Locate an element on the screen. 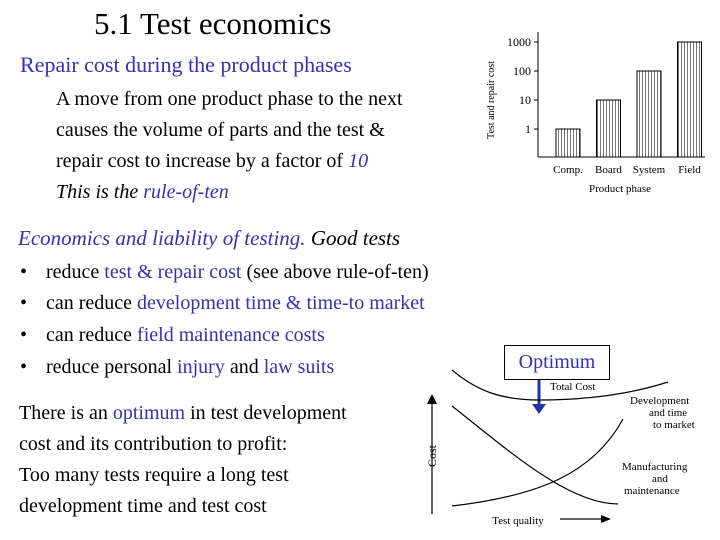 This screenshot has width=720, height=540. cost-x-arrowhead is located at coordinates (606, 519).